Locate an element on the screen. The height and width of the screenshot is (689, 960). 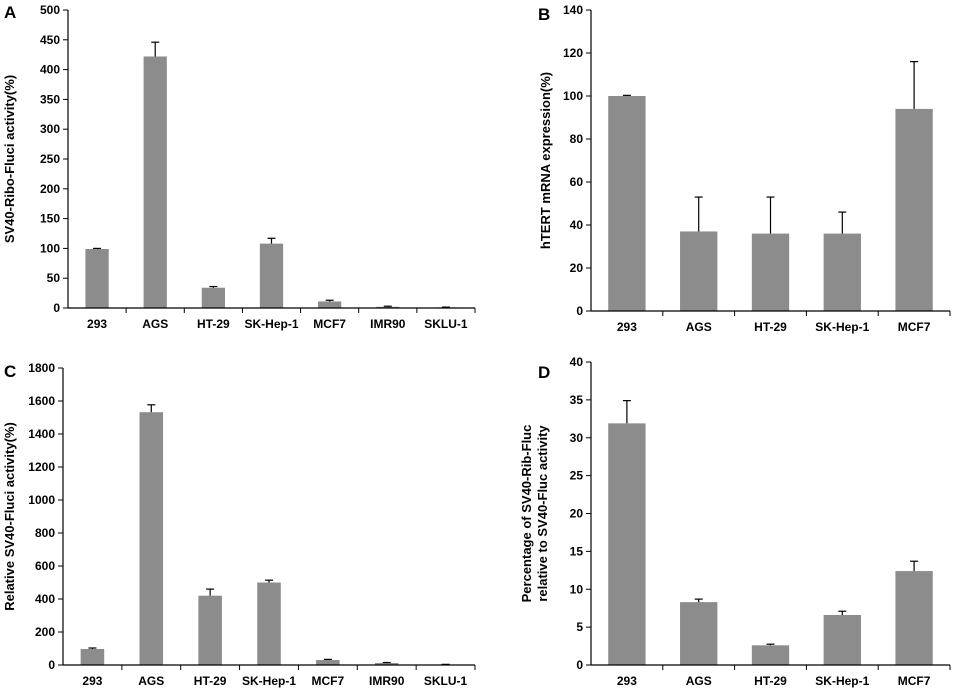
y-tick-label: 15 is located at coordinates (577, 551).